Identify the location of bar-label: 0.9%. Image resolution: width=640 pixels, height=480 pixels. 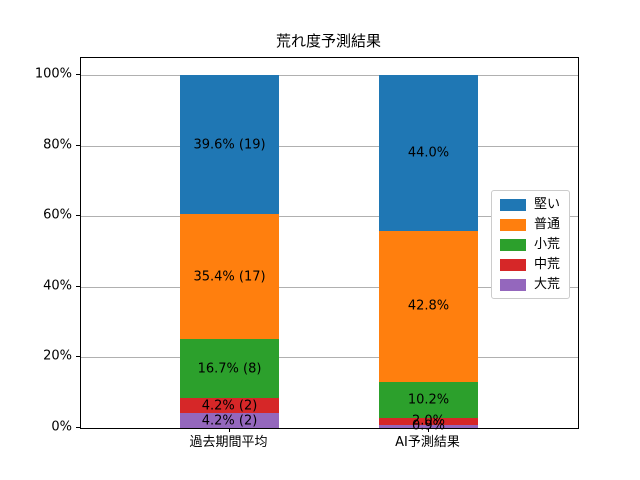
(428, 426).